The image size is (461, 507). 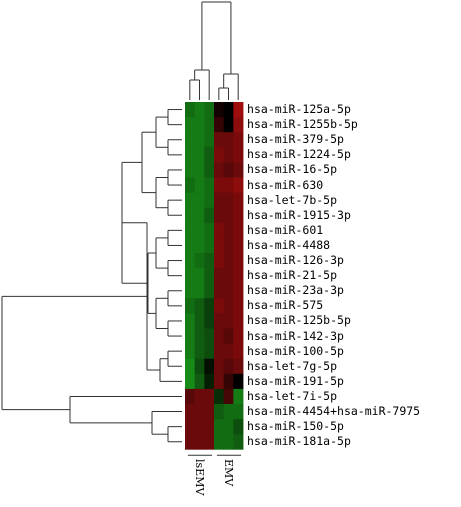 What do you see at coordinates (299, 320) in the screenshot?
I see `row-label: hsa-miR-125b-5p` at bounding box center [299, 320].